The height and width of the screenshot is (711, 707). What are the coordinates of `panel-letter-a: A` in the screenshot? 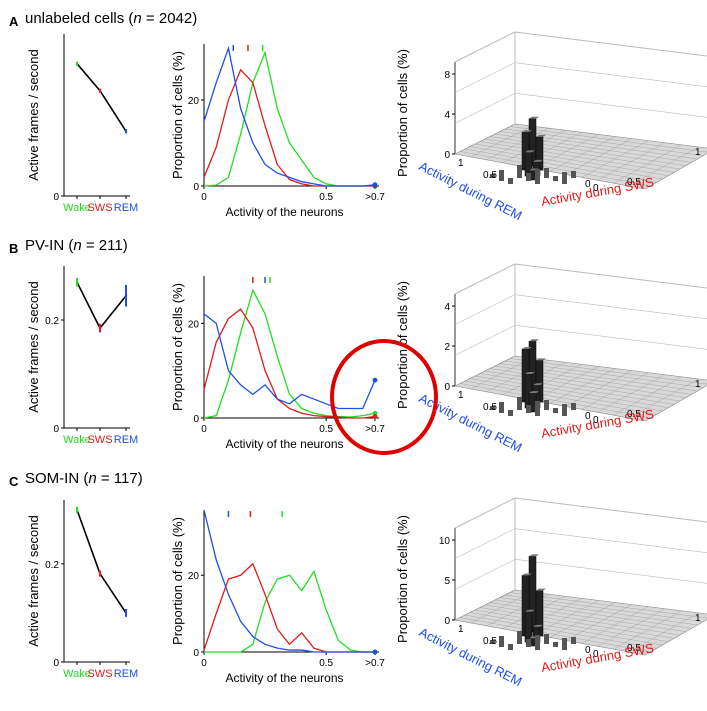 It's located at (14, 21).